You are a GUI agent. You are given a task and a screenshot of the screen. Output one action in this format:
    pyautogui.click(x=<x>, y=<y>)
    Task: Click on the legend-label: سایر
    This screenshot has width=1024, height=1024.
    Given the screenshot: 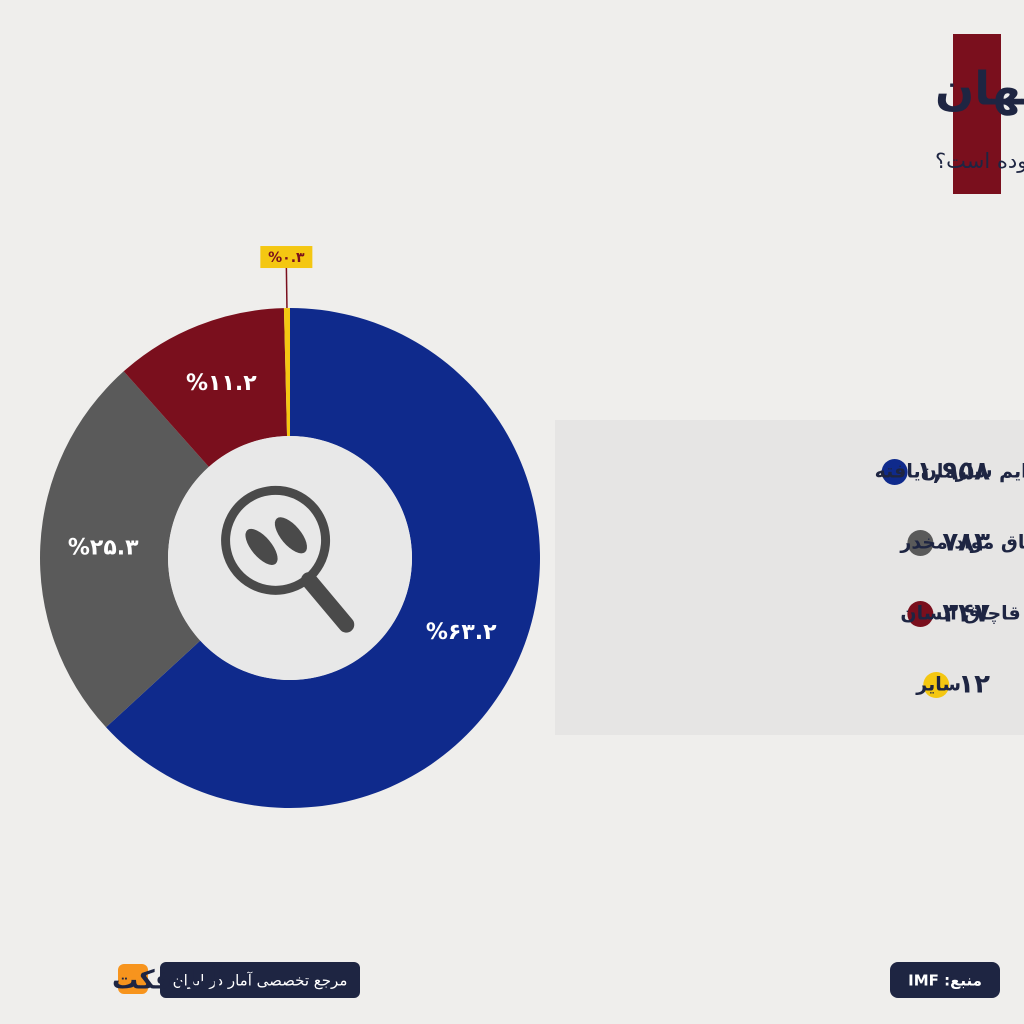 What is the action you would take?
    pyautogui.click(x=938, y=685)
    